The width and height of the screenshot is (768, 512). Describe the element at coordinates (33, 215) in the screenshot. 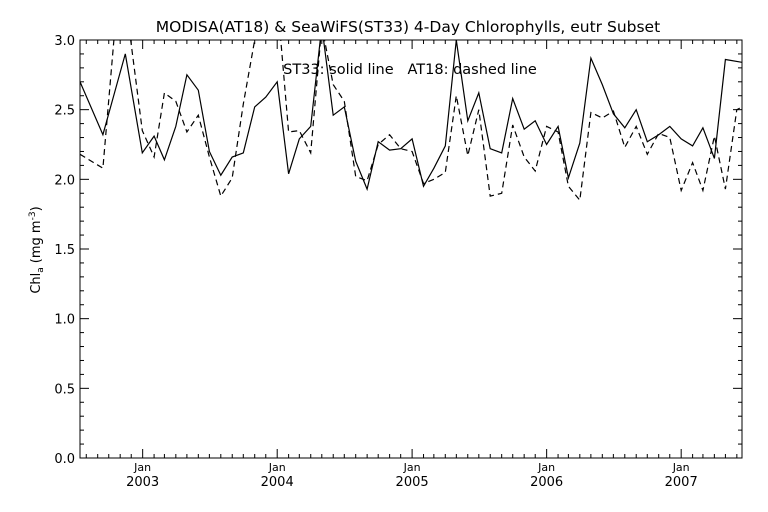

I see `y-axis-label-superscript: -3` at that location.